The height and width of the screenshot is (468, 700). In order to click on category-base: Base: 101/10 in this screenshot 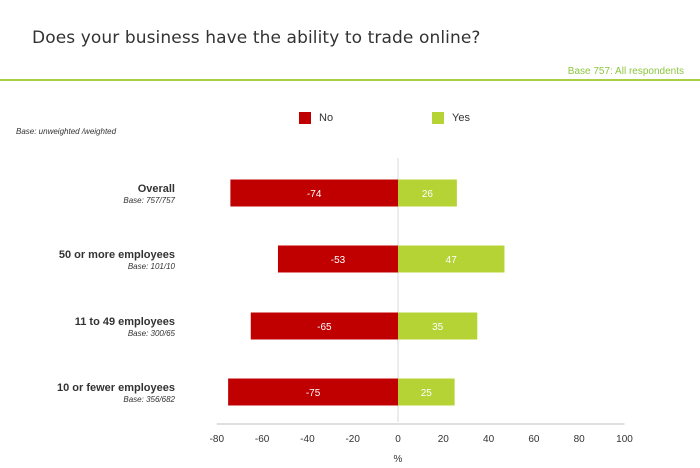, I will do `click(151, 266)`.